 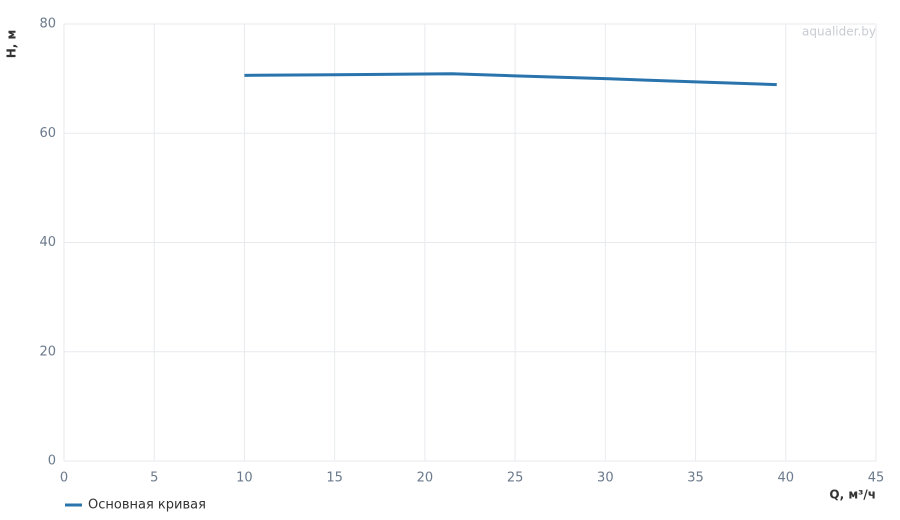 What do you see at coordinates (147, 505) in the screenshot?
I see `legend-label: Основная кривая` at bounding box center [147, 505].